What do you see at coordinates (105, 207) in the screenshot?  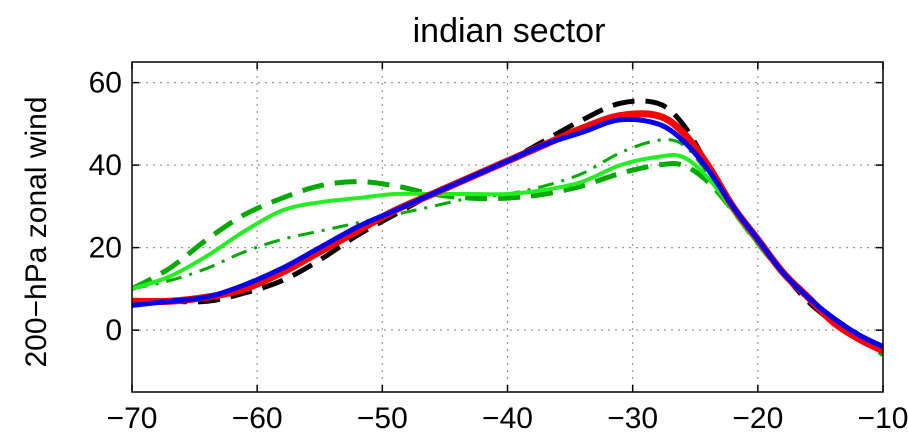 I see `y-tick-labels: 0 20 40 60` at bounding box center [105, 207].